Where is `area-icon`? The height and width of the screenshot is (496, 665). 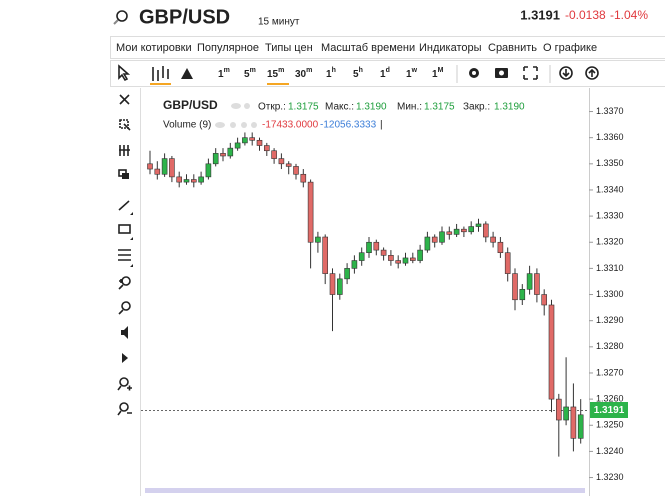
area-icon is located at coordinates (187, 73).